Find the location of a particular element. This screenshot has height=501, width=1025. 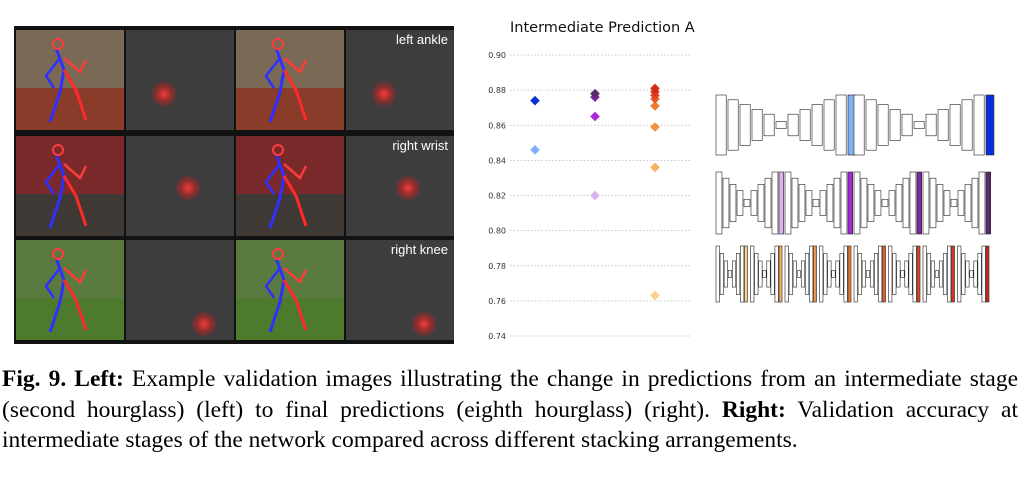

stack-2-row is located at coordinates (855, 125).